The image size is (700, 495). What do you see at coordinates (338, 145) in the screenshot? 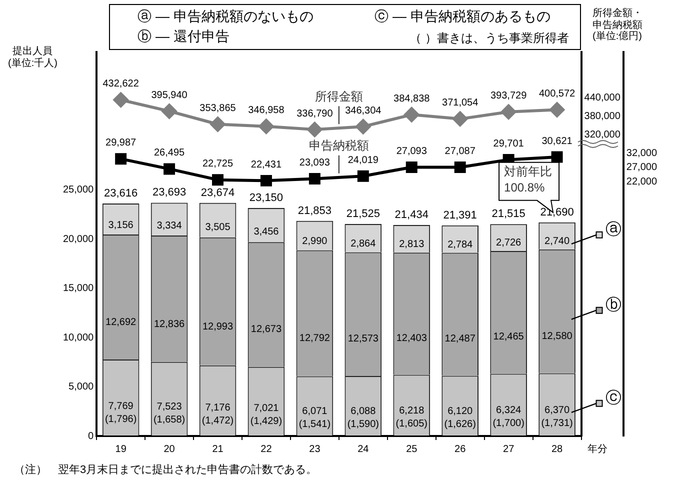
I see `series-label: 申告納税額` at bounding box center [338, 145].